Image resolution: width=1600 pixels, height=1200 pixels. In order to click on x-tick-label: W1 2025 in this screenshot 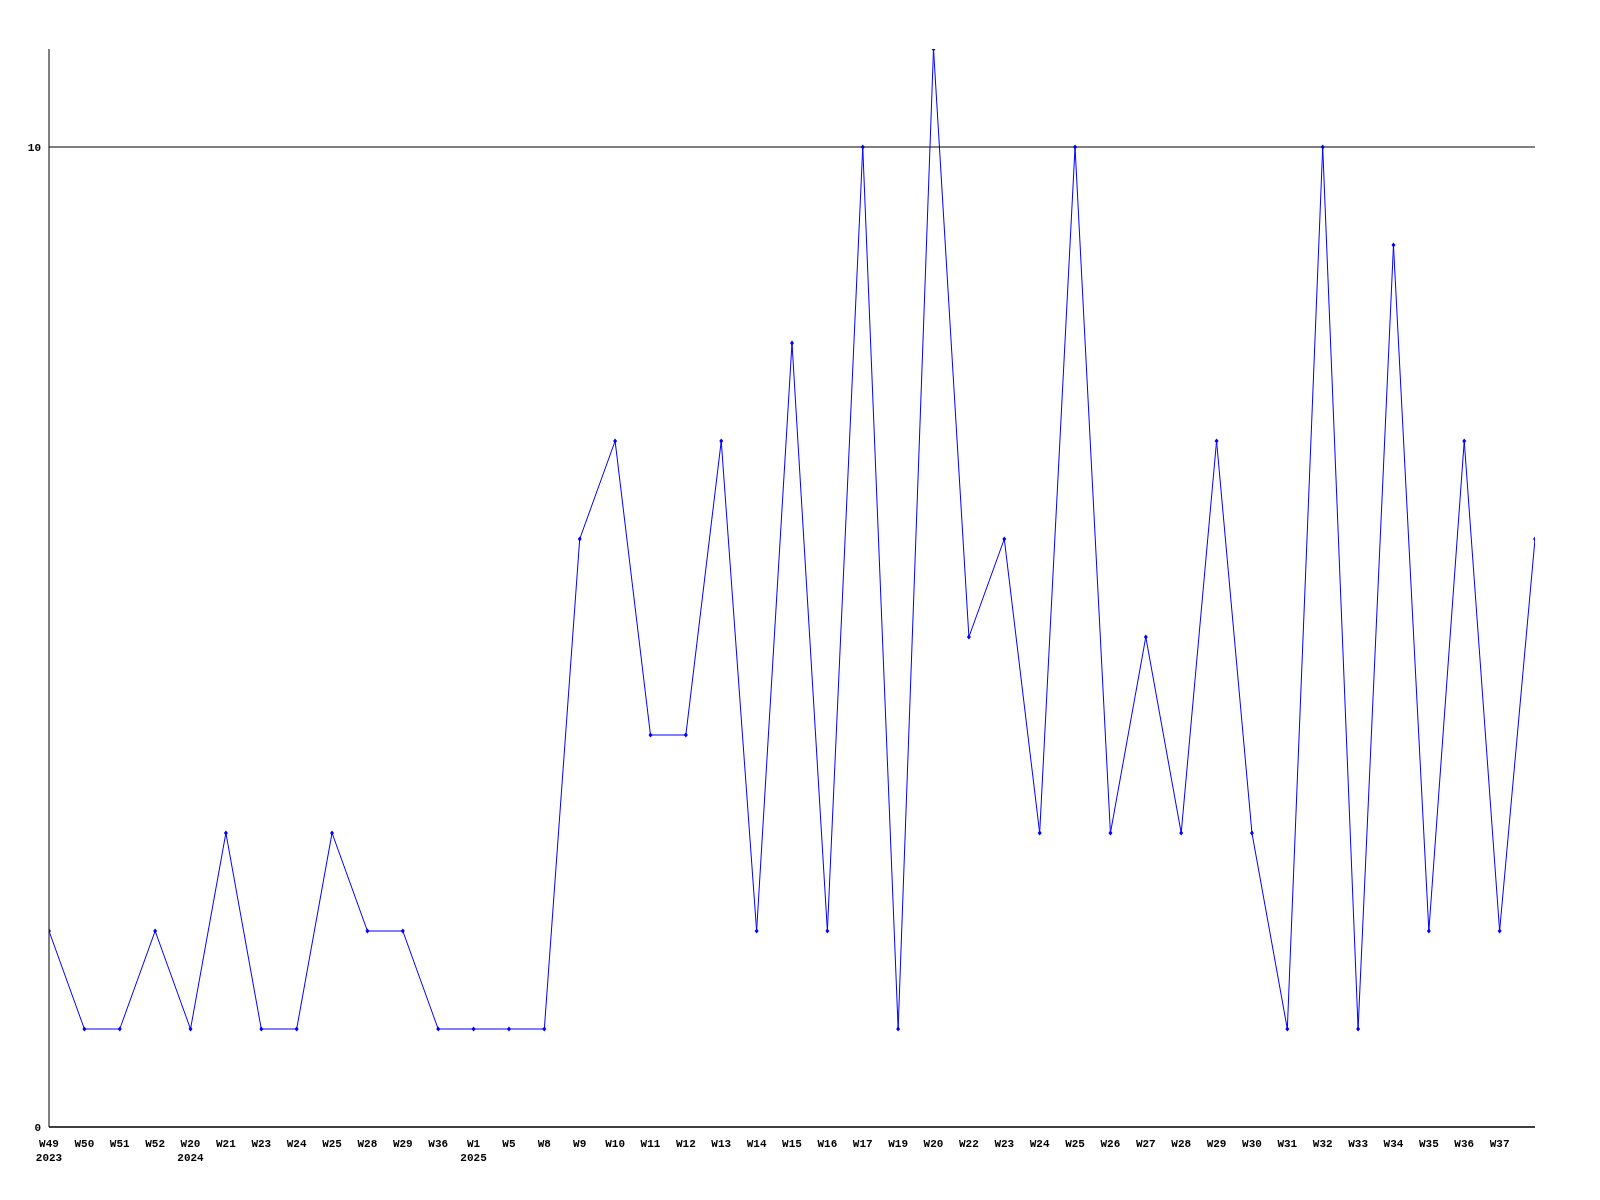, I will do `click(474, 1151)`.